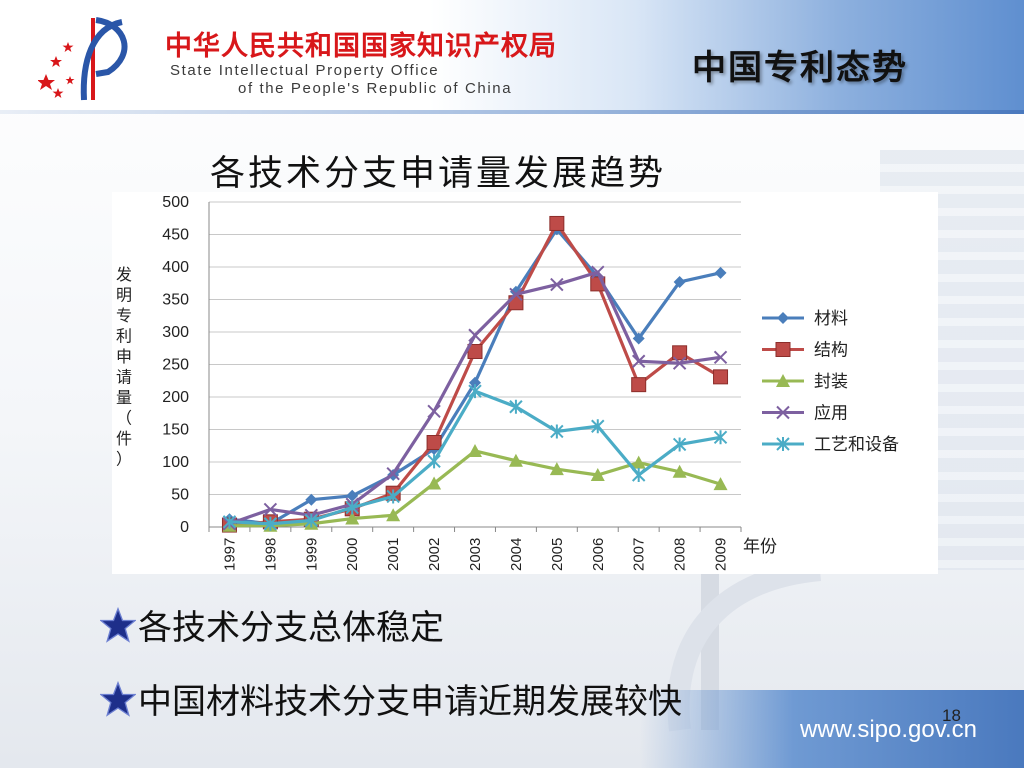  What do you see at coordinates (83, 59) in the screenshot?
I see `sipo-logo` at bounding box center [83, 59].